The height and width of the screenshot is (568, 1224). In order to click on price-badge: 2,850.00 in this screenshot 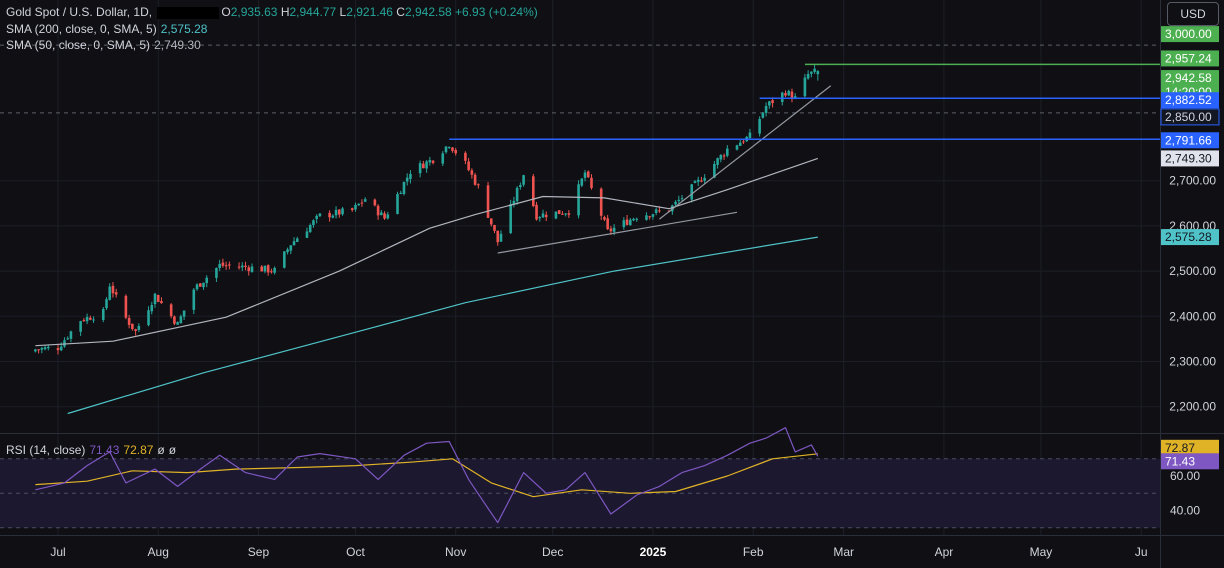, I will do `click(1190, 117)`.